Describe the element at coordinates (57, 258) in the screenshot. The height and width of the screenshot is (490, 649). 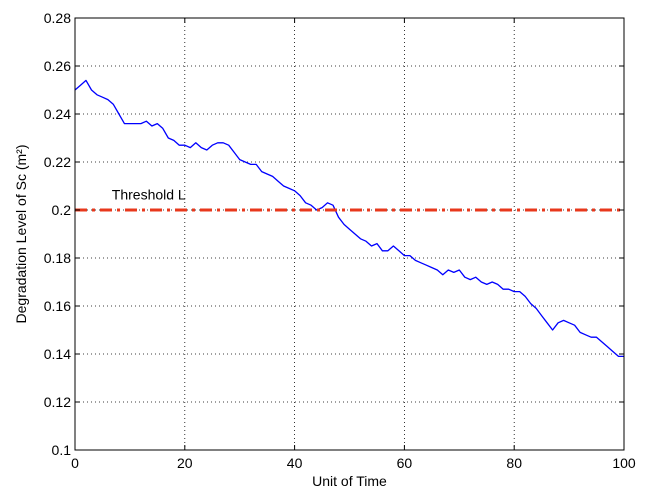
I see `y-tick-label: 0.18` at that location.